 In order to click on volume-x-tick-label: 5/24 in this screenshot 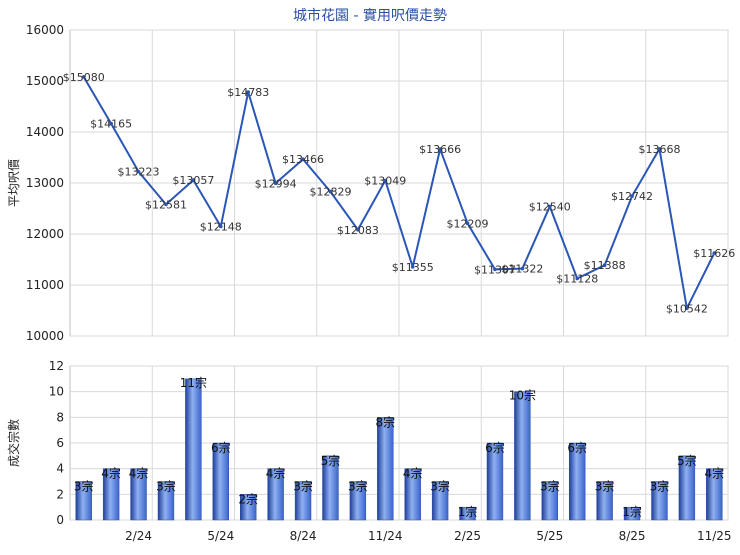, I will do `click(220, 536)`.